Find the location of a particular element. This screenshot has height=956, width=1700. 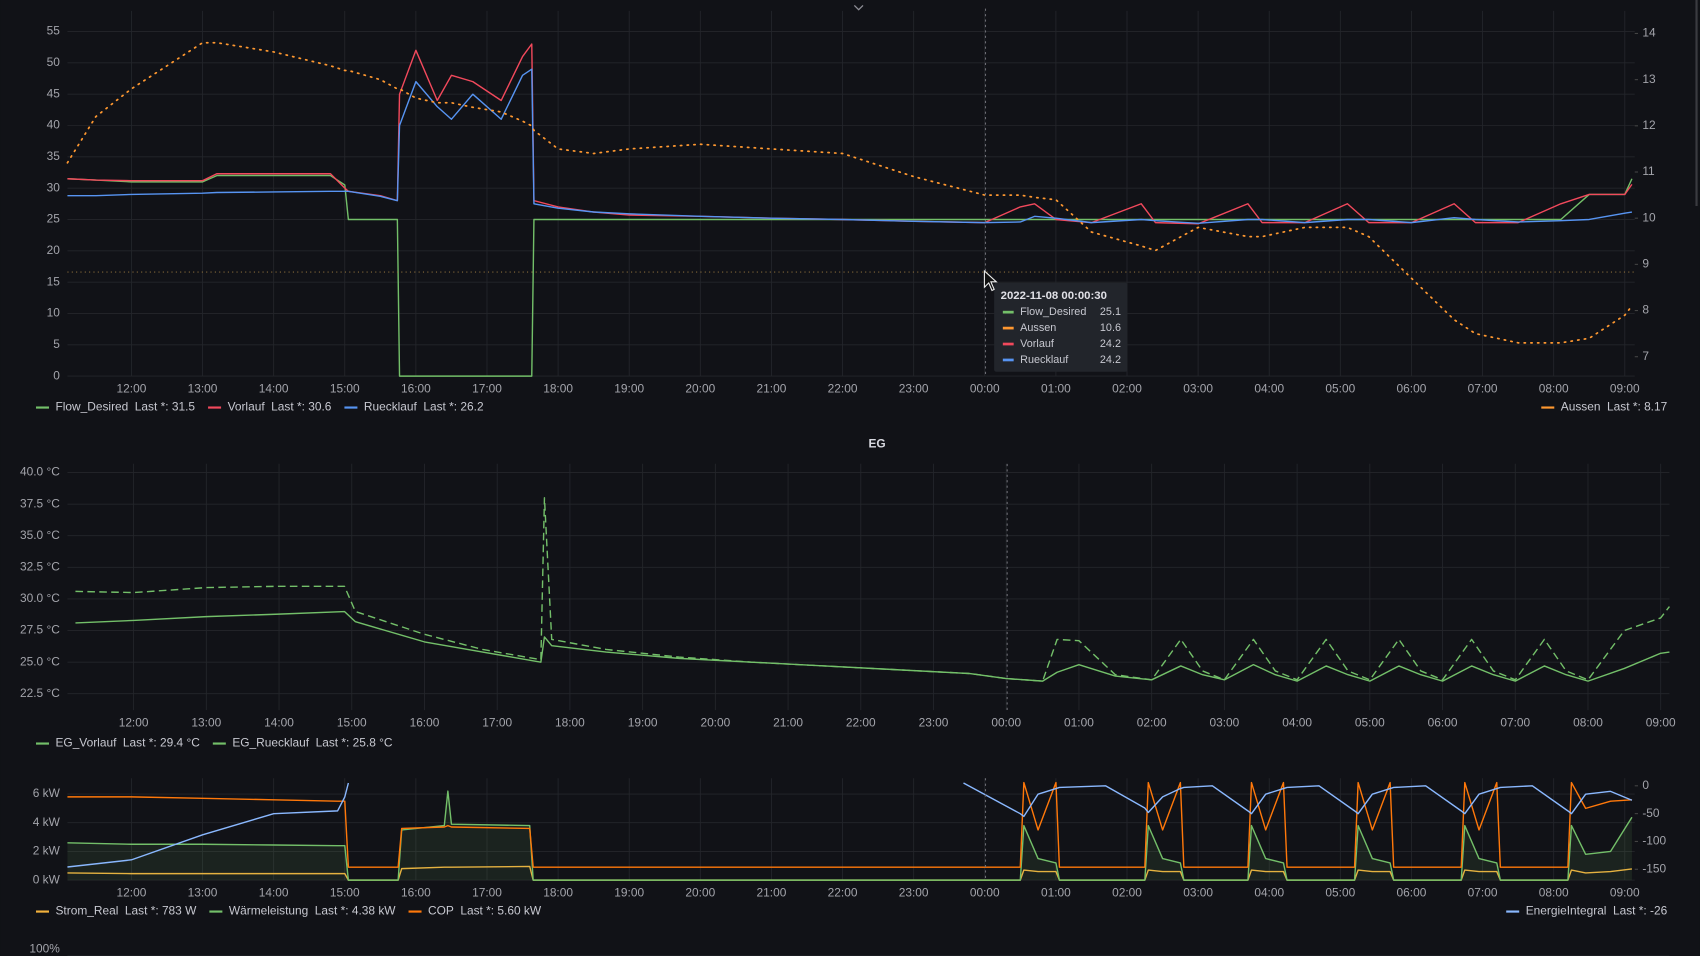

y2-tick-label: -100 is located at coordinates (1654, 841).